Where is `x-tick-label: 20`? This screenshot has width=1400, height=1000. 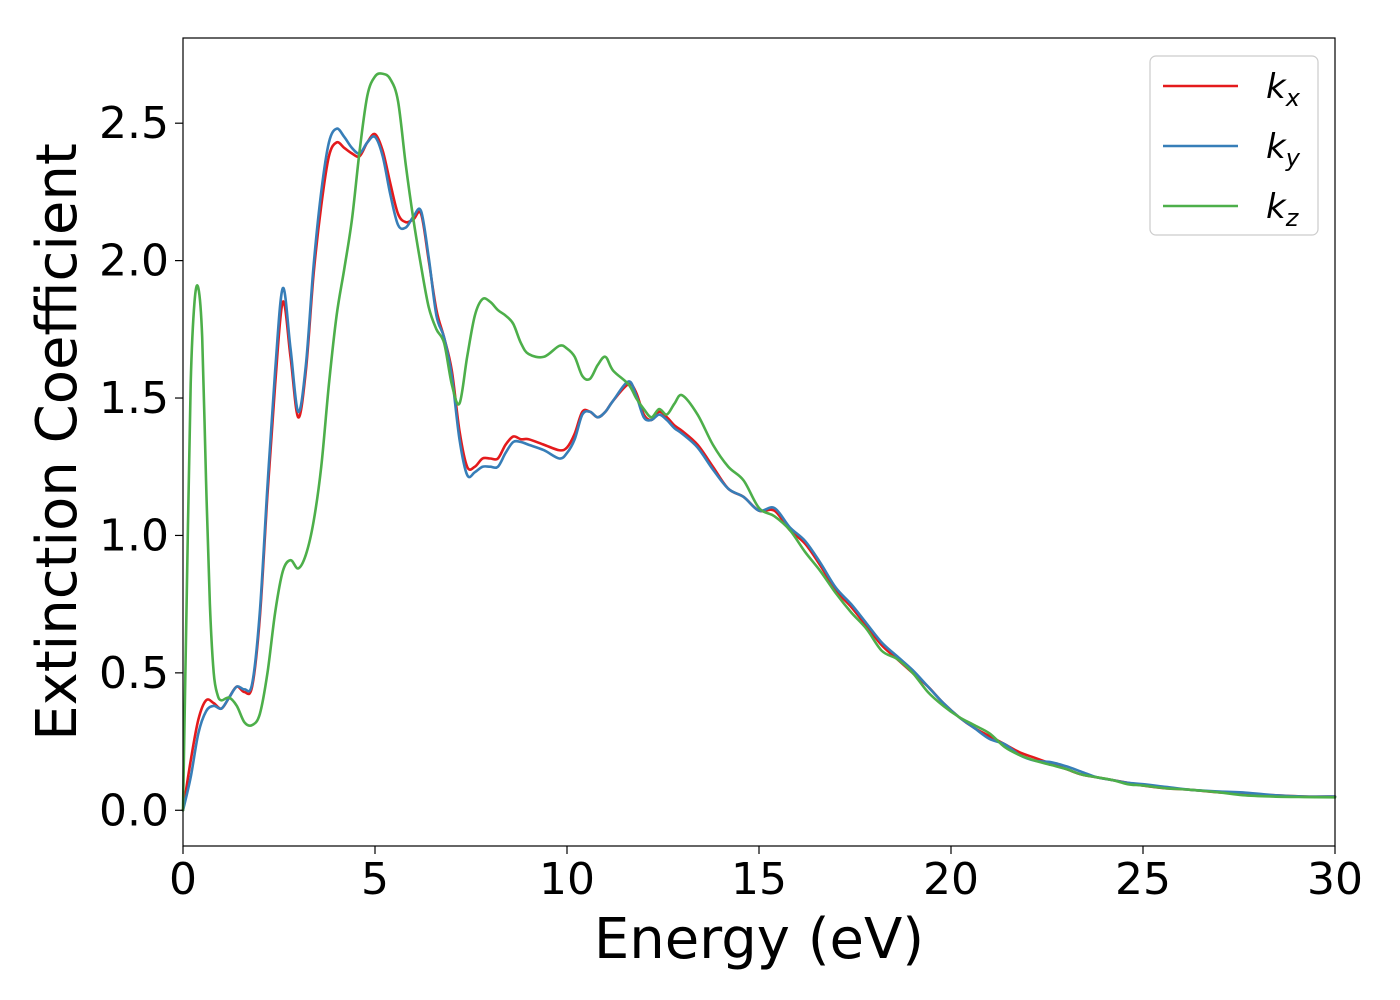 x-tick-label: 20 is located at coordinates (951, 879).